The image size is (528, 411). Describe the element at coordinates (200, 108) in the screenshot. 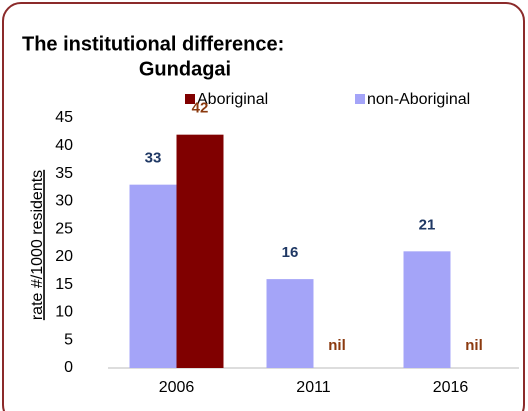

I see `value-label: 42` at that location.